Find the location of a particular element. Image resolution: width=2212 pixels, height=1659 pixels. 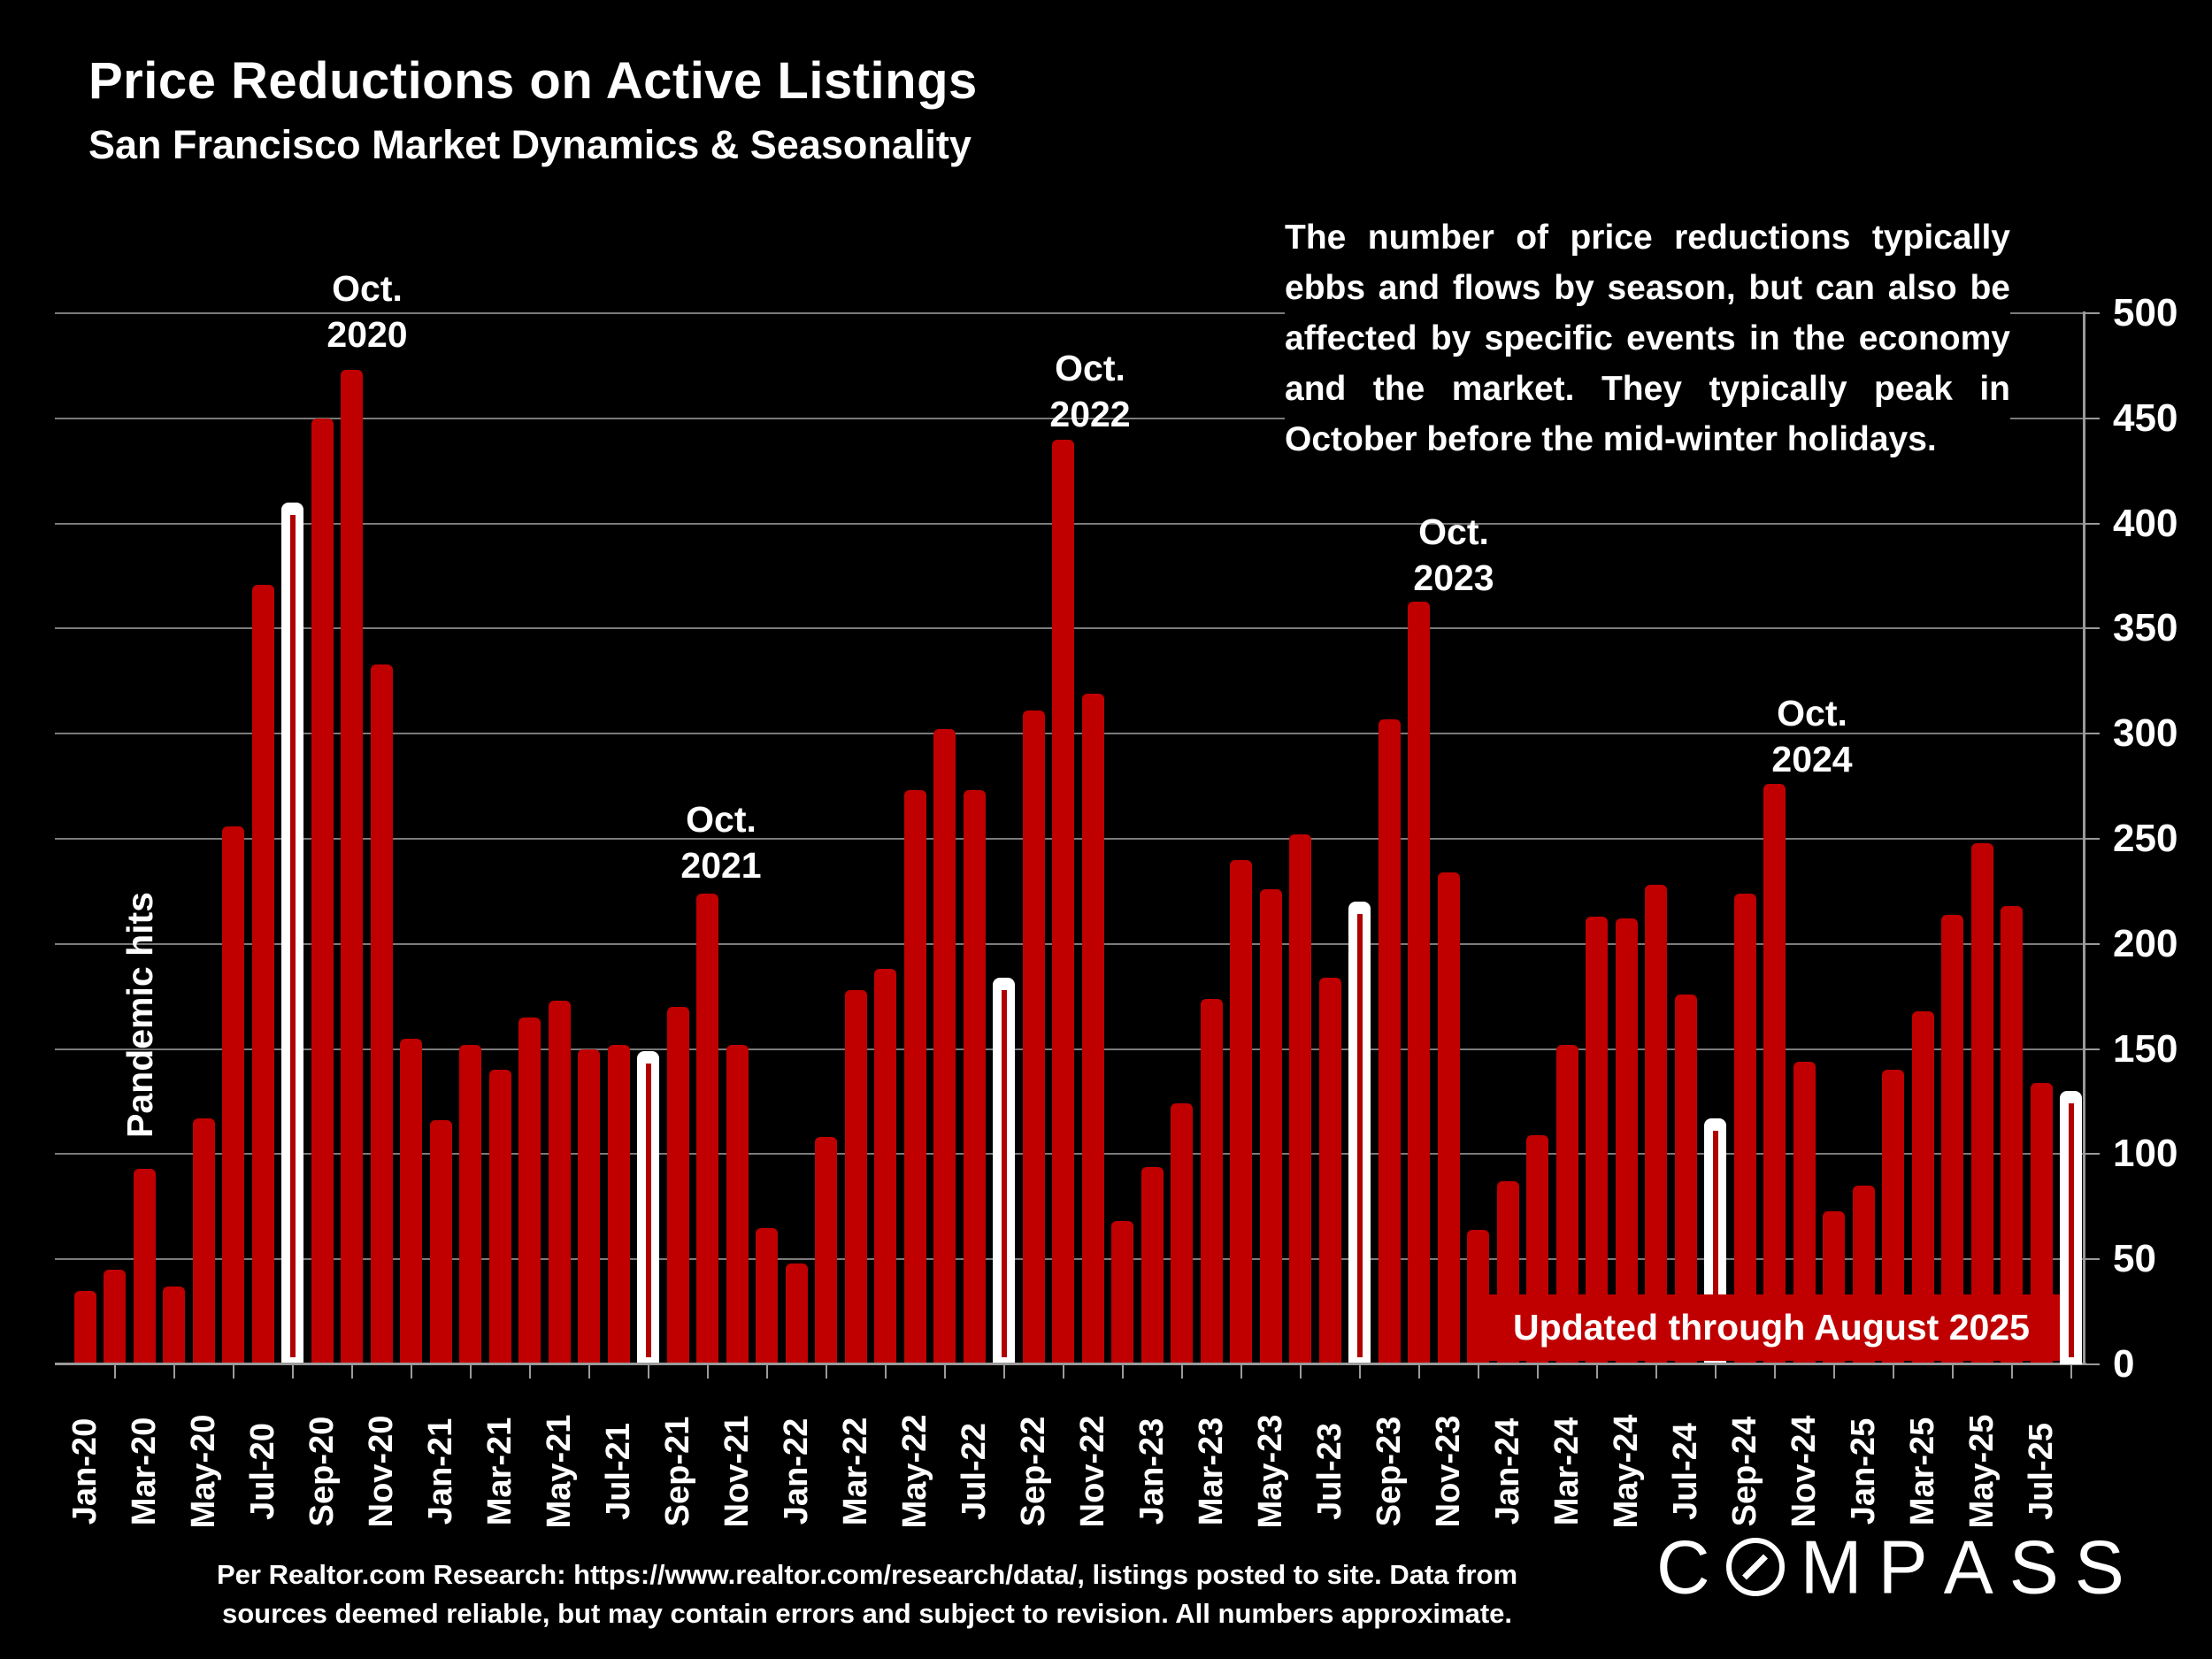

x-axis-label-May-20: May-20 is located at coordinates (204, 1471).